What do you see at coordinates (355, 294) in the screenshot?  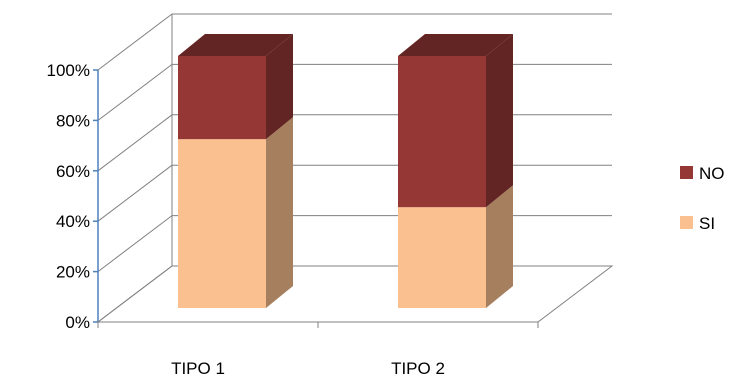 I see `chart-floor` at bounding box center [355, 294].